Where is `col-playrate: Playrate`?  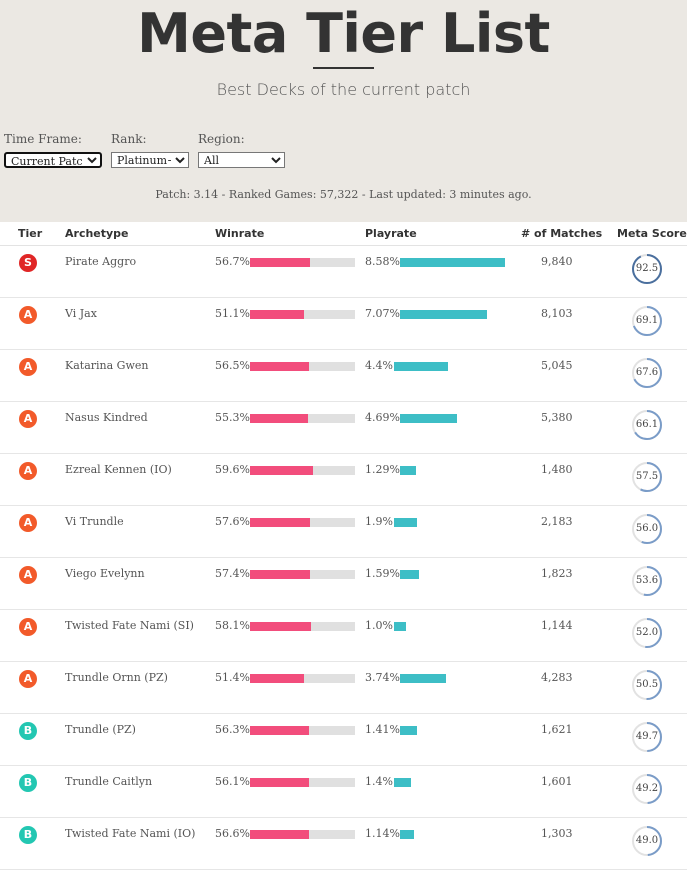 col-playrate: Playrate is located at coordinates (391, 233).